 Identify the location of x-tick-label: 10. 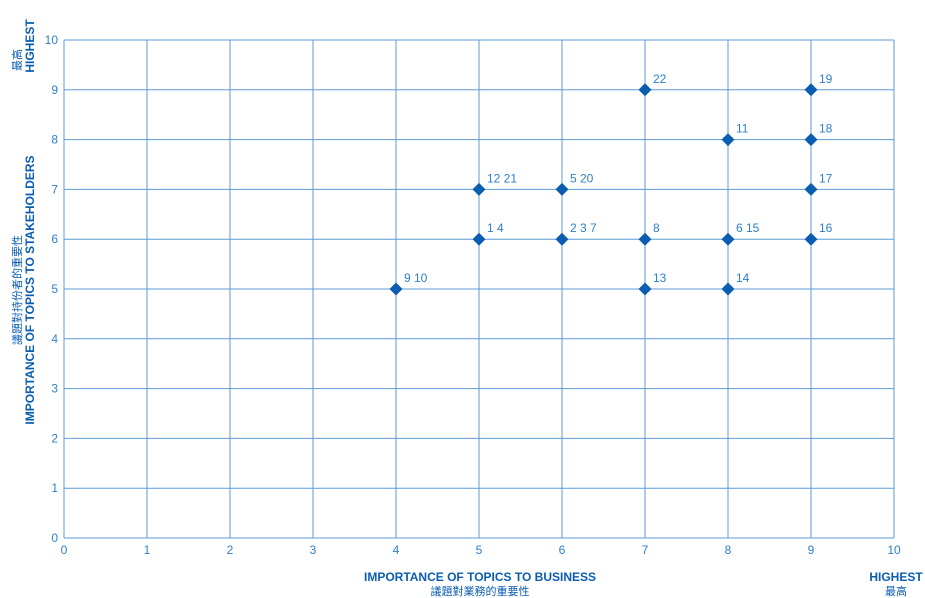
(894, 550).